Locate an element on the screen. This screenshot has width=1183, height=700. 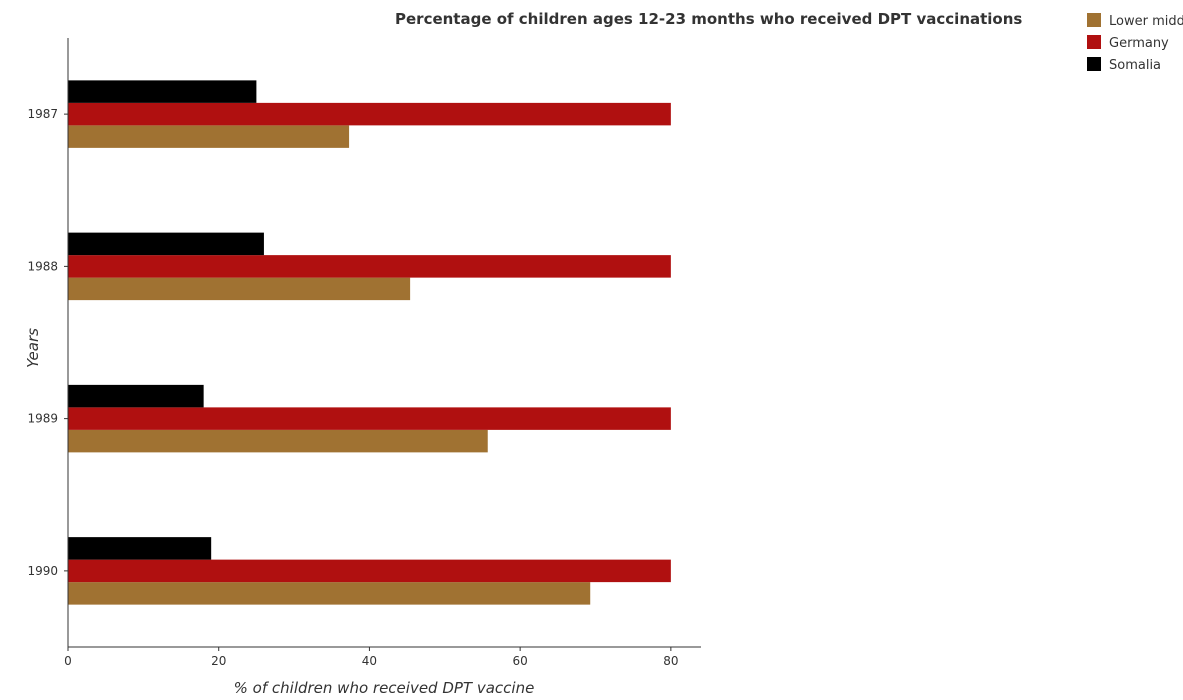
bar-somalia-1988 is located at coordinates (166, 244).